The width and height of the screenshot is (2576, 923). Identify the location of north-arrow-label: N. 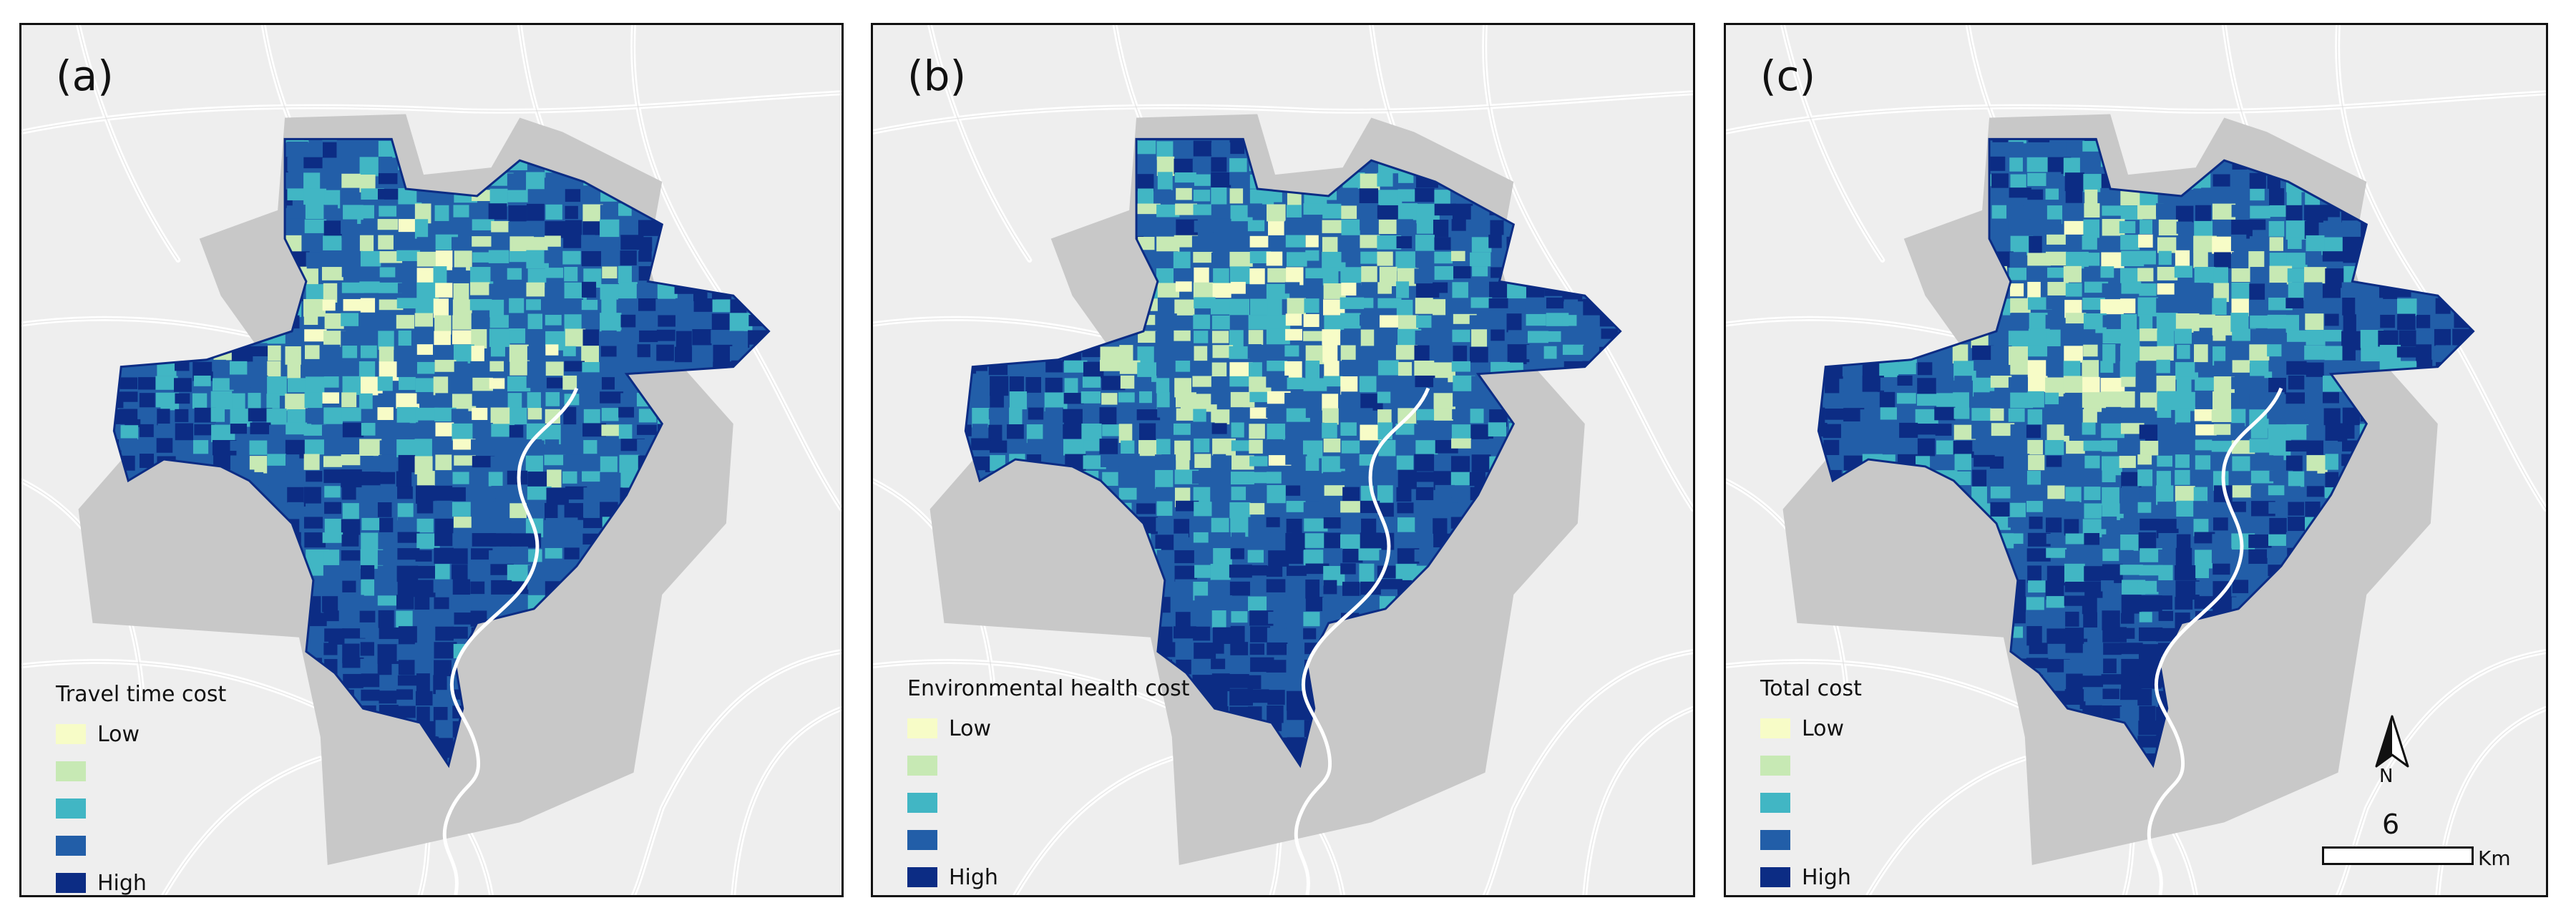
(2386, 777).